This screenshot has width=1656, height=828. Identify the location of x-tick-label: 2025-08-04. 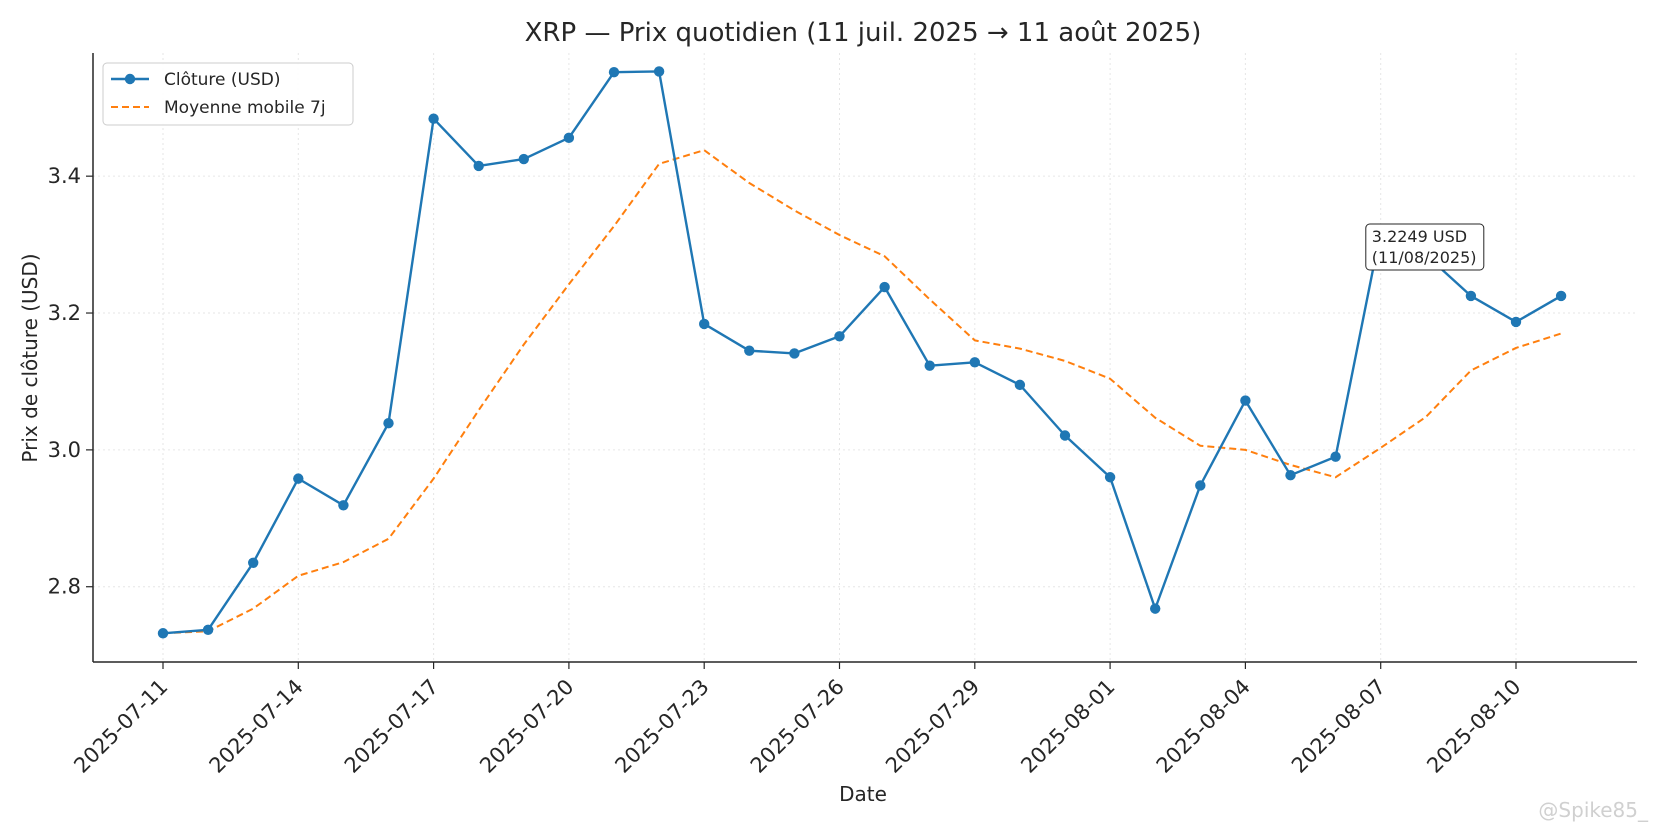
(1203, 726).